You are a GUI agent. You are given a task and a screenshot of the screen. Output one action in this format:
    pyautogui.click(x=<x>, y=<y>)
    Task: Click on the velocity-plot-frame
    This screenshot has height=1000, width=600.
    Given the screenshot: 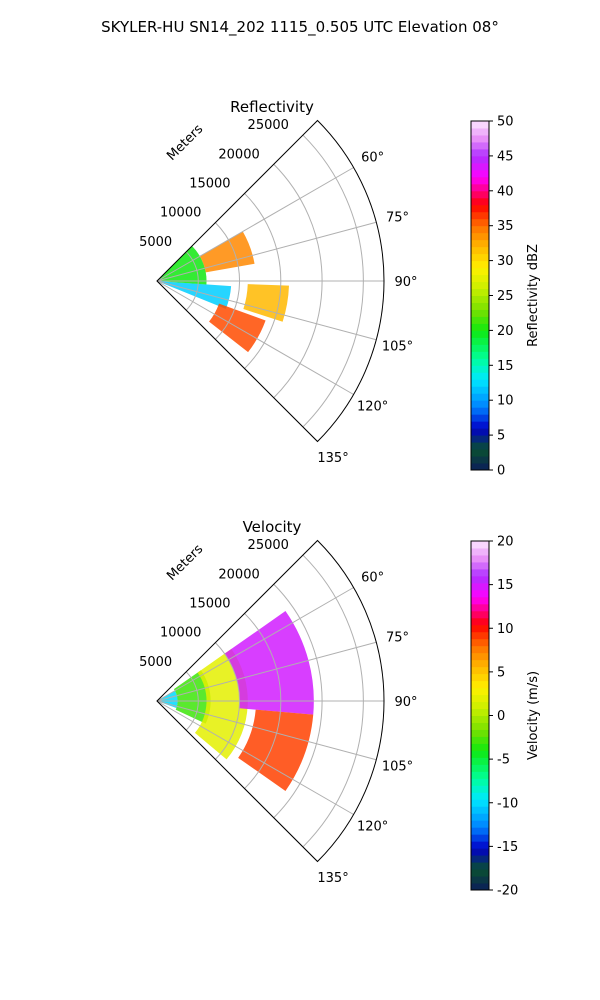 What is the action you would take?
    pyautogui.click(x=270, y=701)
    